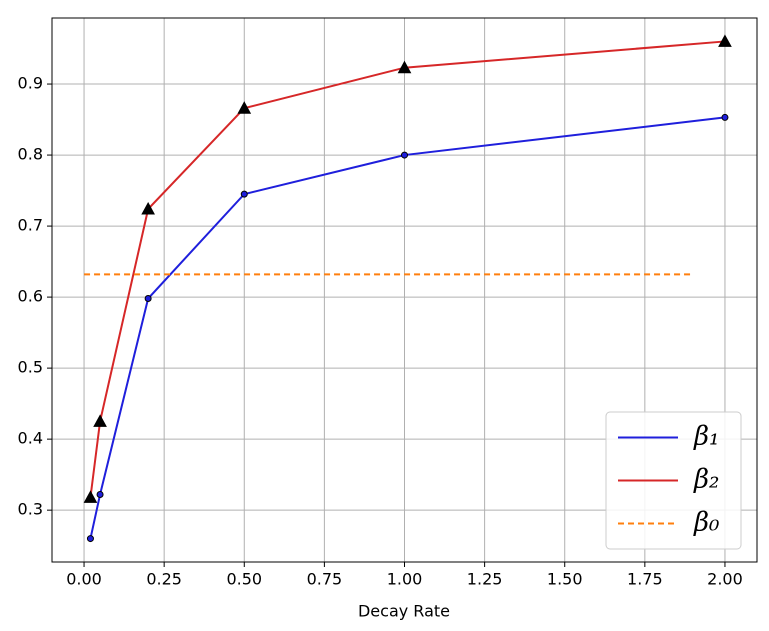 This screenshot has width=769, height=631. What do you see at coordinates (164, 579) in the screenshot?
I see `x-tick-label: 0.25` at bounding box center [164, 579].